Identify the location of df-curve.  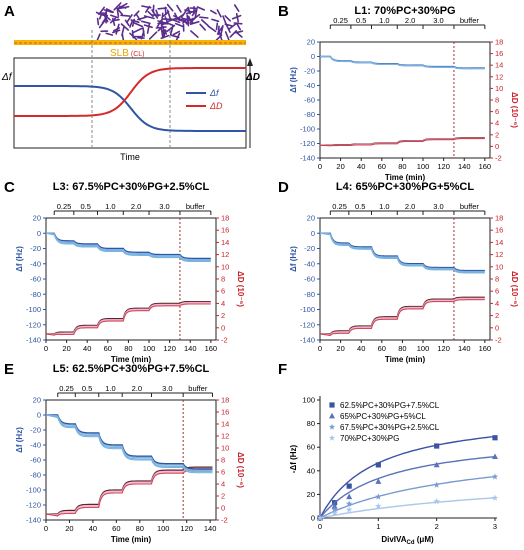
(130, 108).